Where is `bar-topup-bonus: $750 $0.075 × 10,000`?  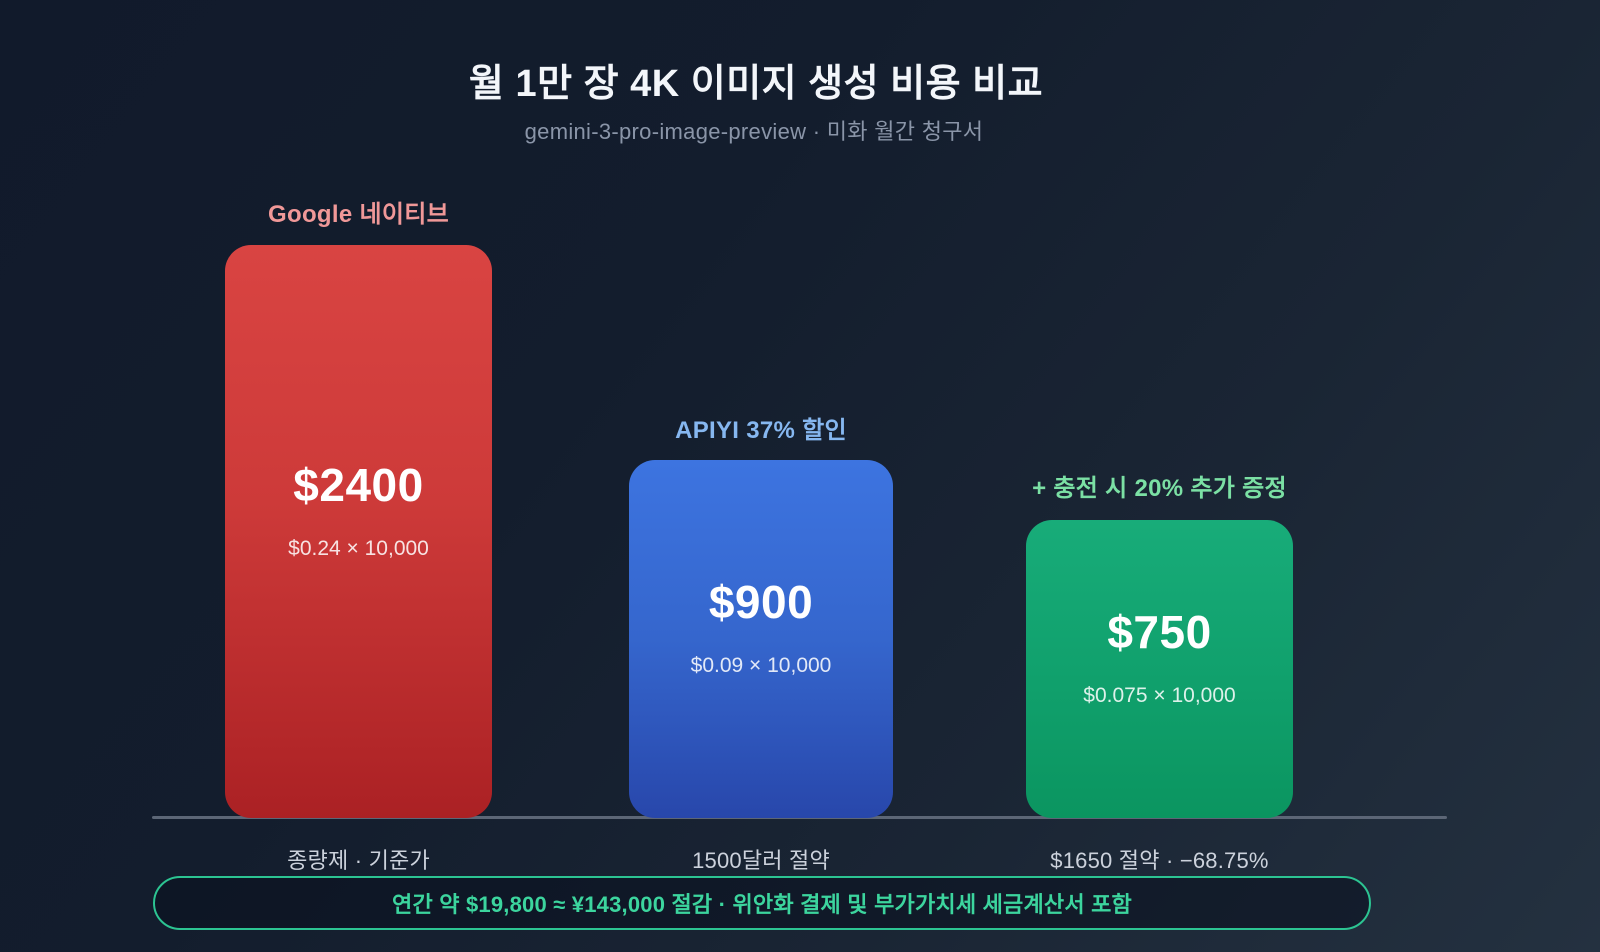
bar-topup-bonus: $750 $0.075 × 10,000 is located at coordinates (1159, 669).